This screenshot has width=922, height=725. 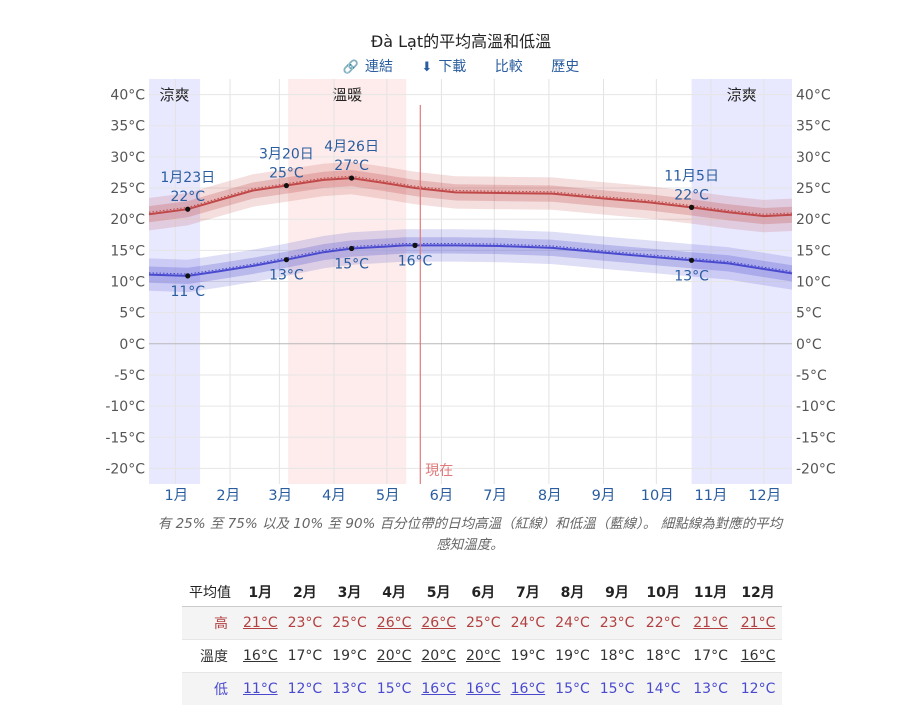 I want to click on table-header-label: 平均值, so click(x=210, y=592).